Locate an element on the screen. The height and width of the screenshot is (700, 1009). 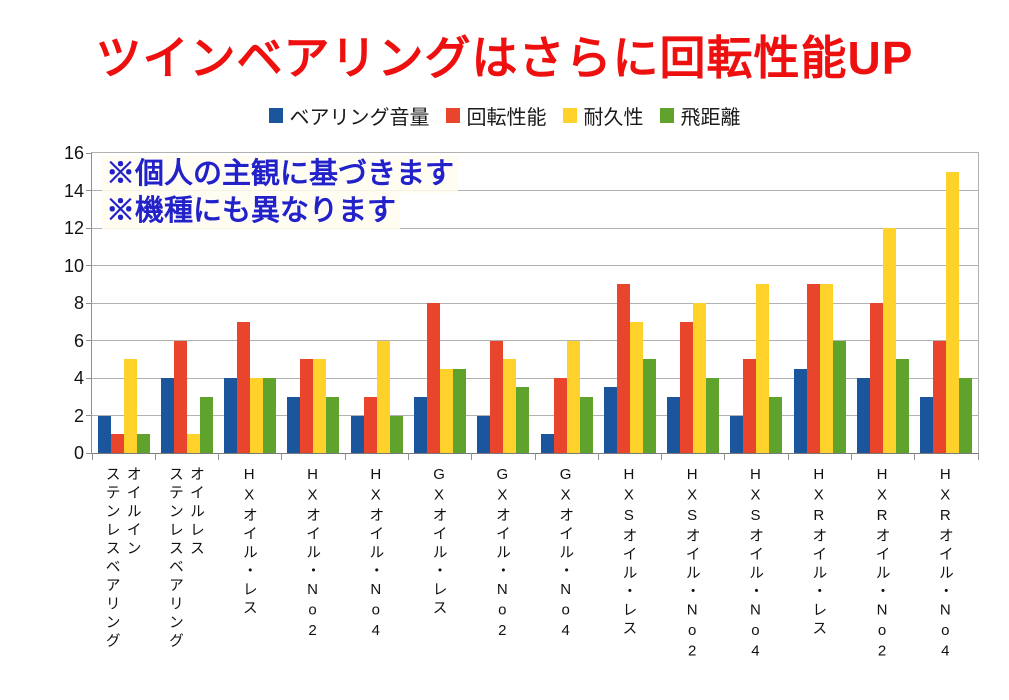
bar-series2-cat14 is located at coordinates (940, 396).